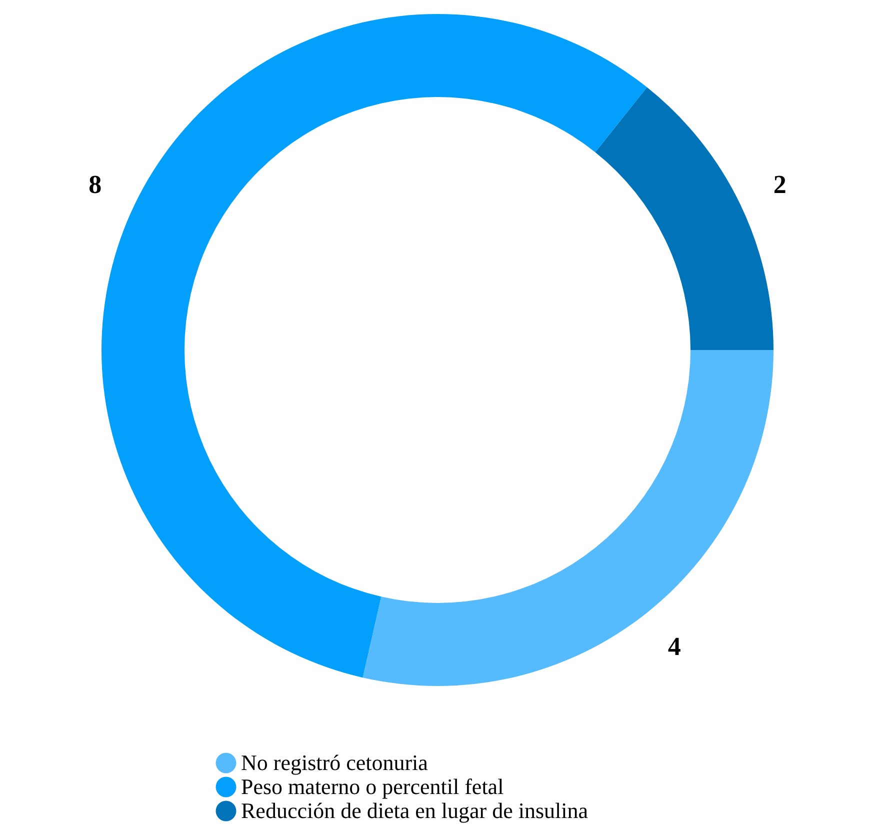 The width and height of the screenshot is (875, 836). Describe the element at coordinates (779, 185) in the screenshot. I see `data-label: 2` at that location.